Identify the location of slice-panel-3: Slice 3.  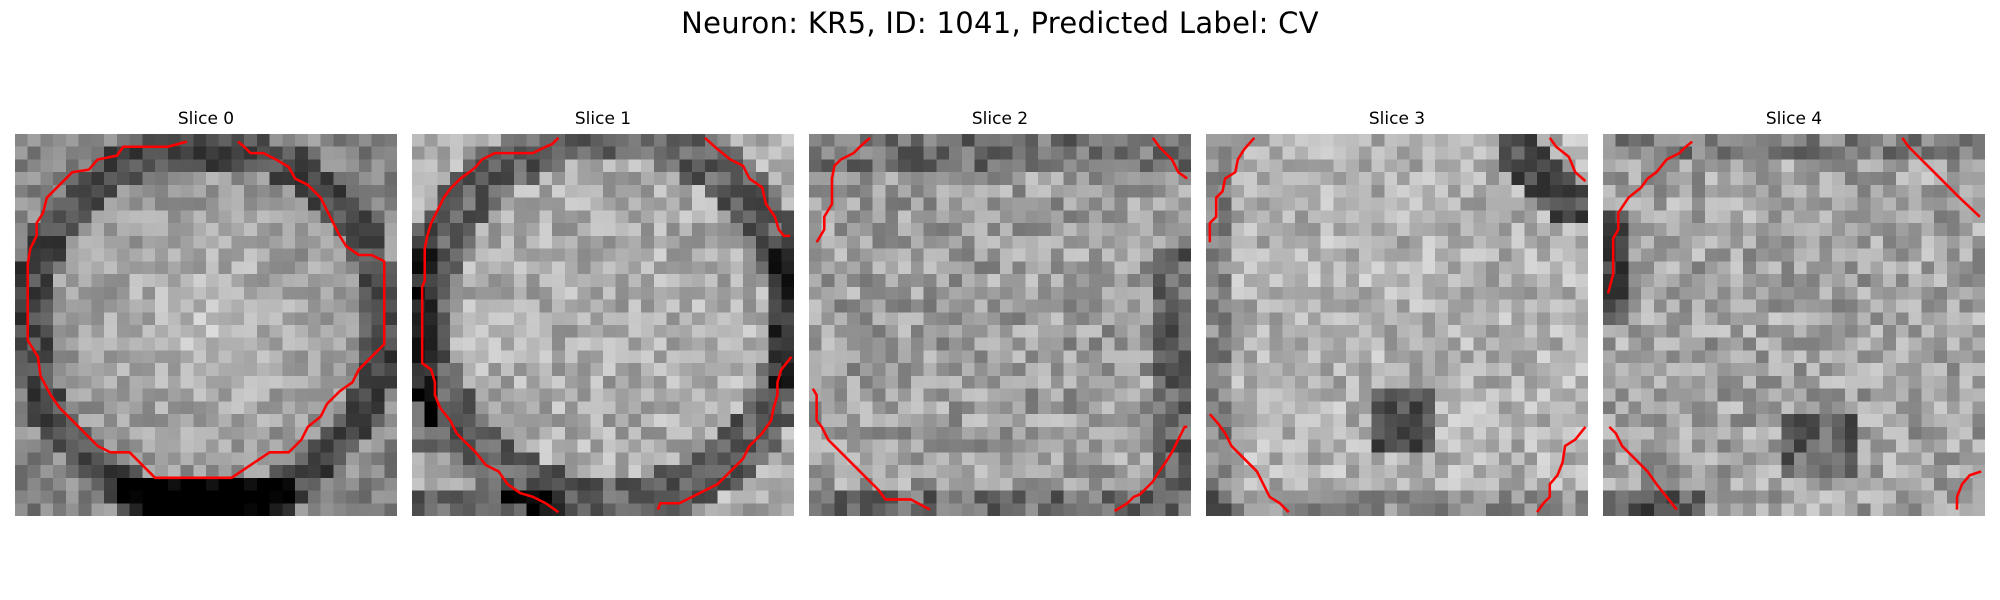
(1397, 312).